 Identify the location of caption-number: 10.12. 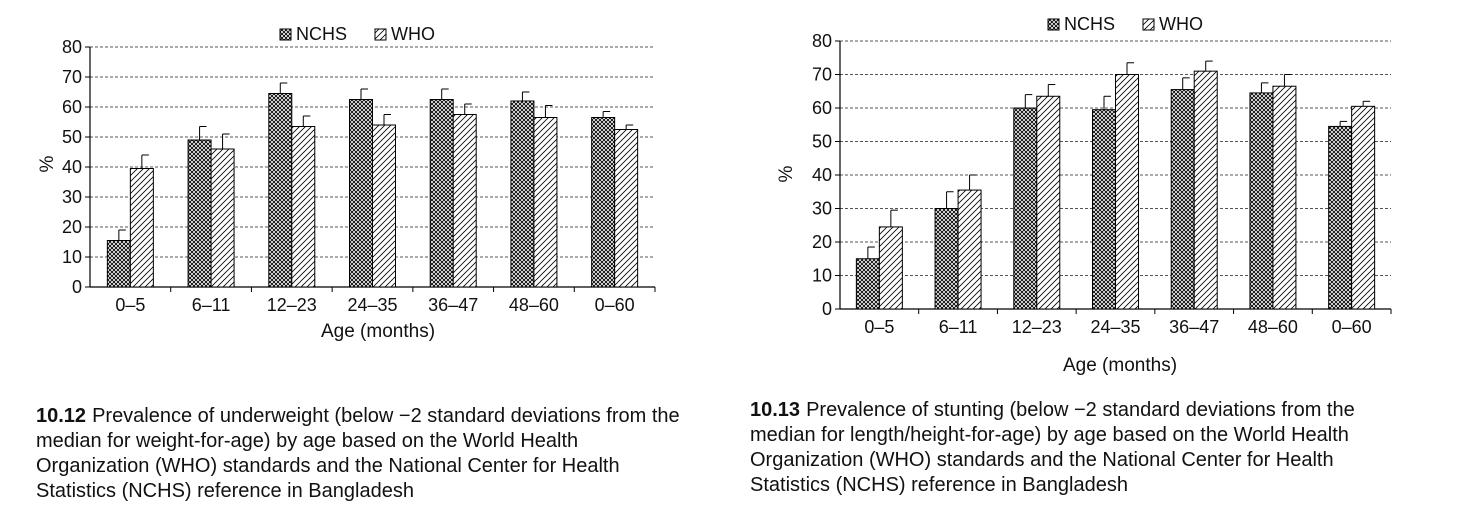
(61, 416).